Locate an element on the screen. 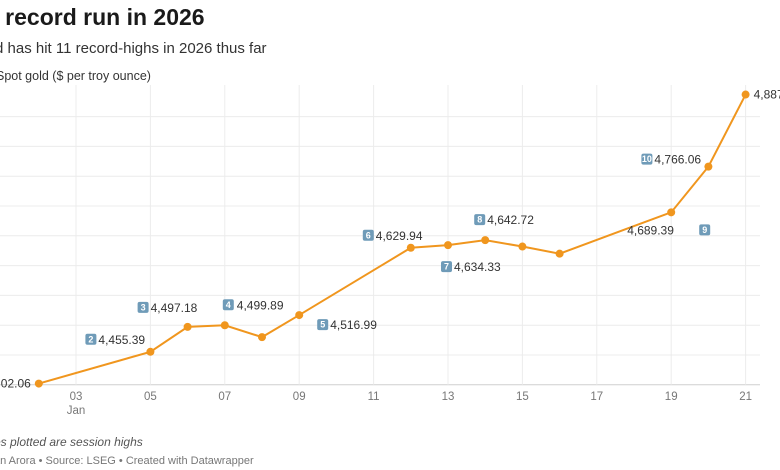 The image size is (780, 470). data-label: 4,642.72 is located at coordinates (510, 220).